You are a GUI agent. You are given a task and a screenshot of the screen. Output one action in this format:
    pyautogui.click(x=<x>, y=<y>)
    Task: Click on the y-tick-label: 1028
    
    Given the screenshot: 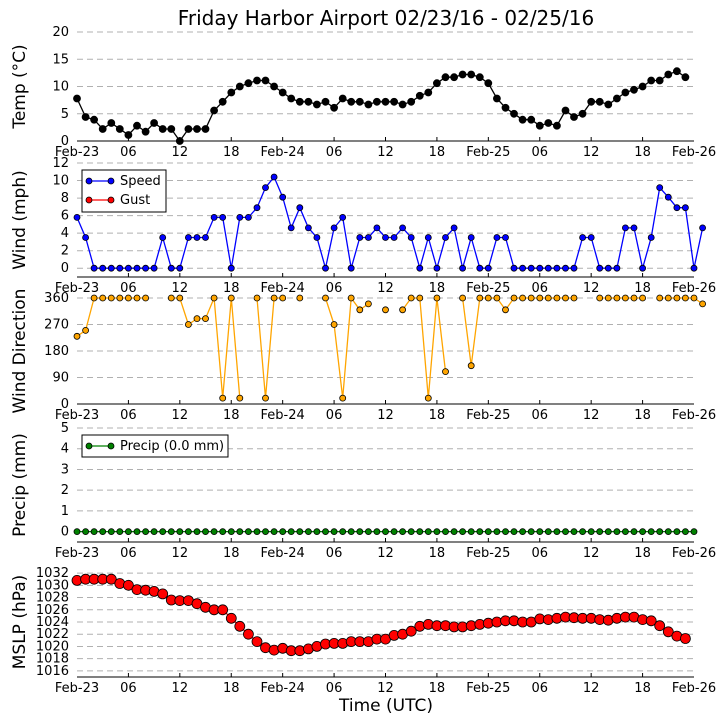 What is the action you would take?
    pyautogui.click(x=52, y=598)
    